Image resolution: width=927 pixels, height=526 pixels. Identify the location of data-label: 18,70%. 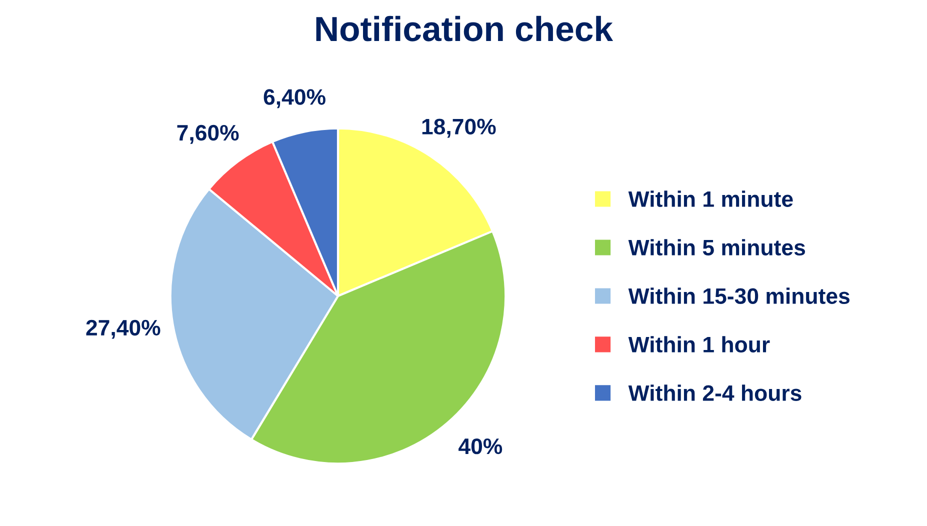
(459, 128).